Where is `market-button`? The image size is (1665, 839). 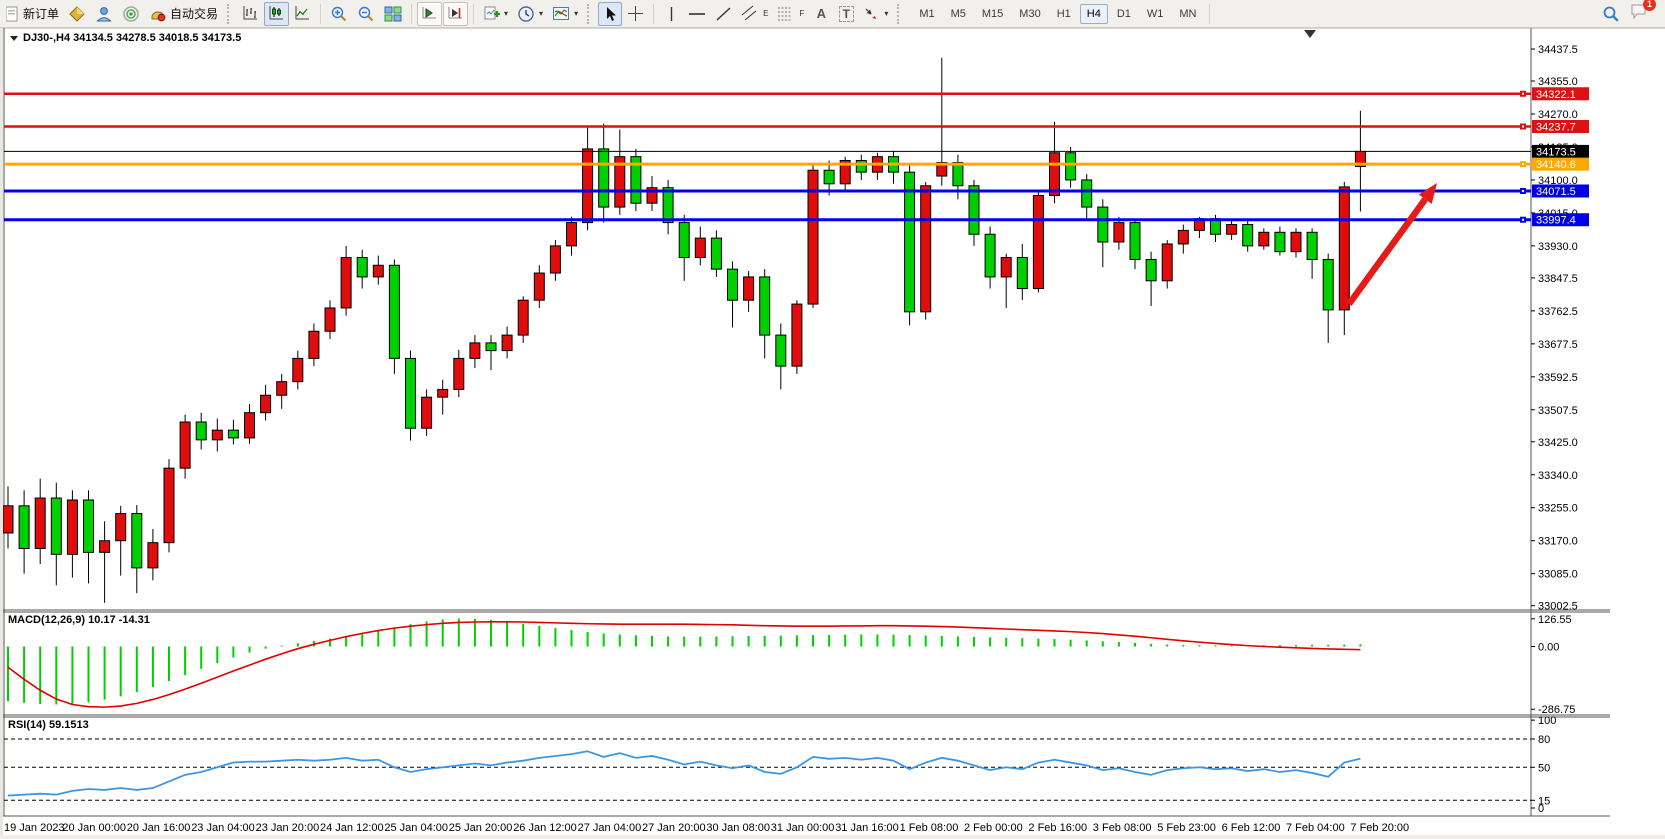 market-button is located at coordinates (77, 14).